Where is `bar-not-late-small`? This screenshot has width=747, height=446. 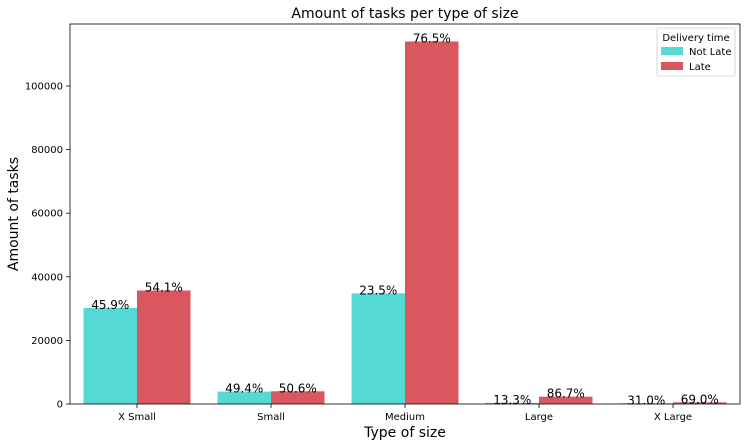 bar-not-late-small is located at coordinates (244, 397).